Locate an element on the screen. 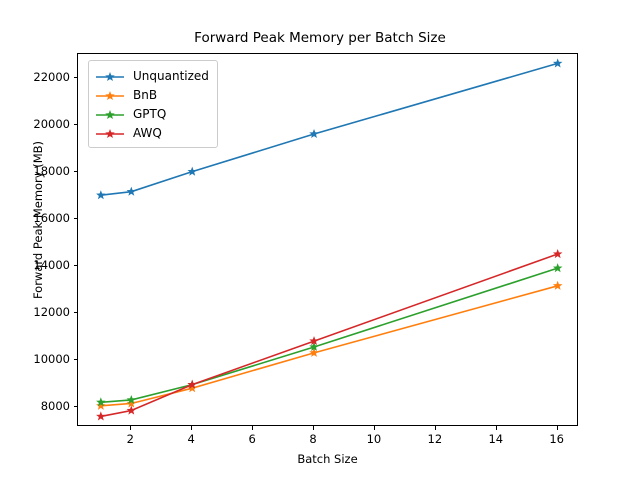  y-tick-label: 12000 is located at coordinates (51, 311).